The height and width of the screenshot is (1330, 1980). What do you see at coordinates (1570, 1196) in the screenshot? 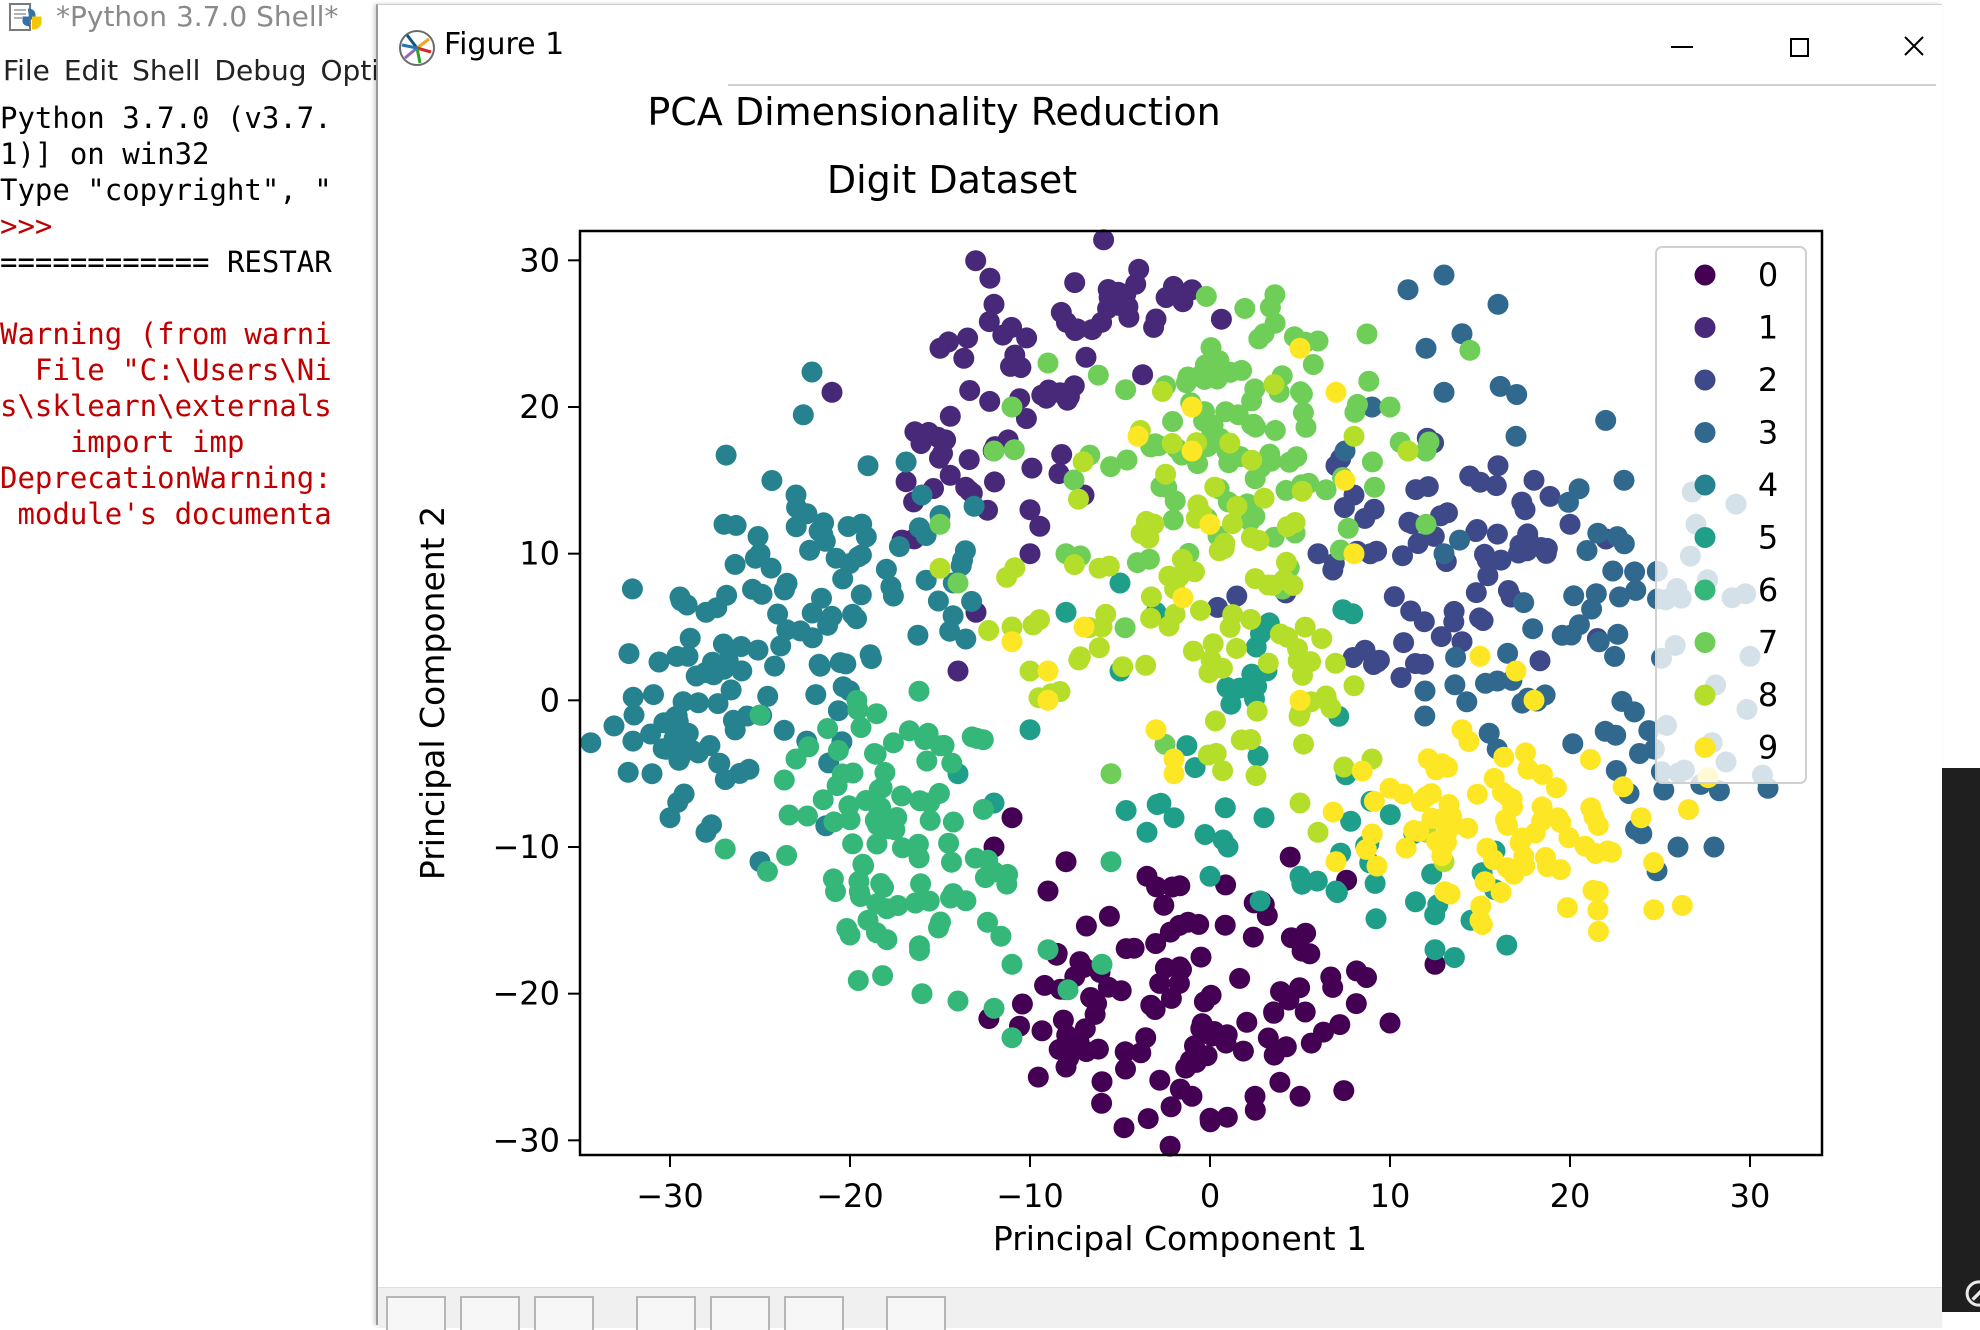
I see `x-tick-label: 20` at bounding box center [1570, 1196].